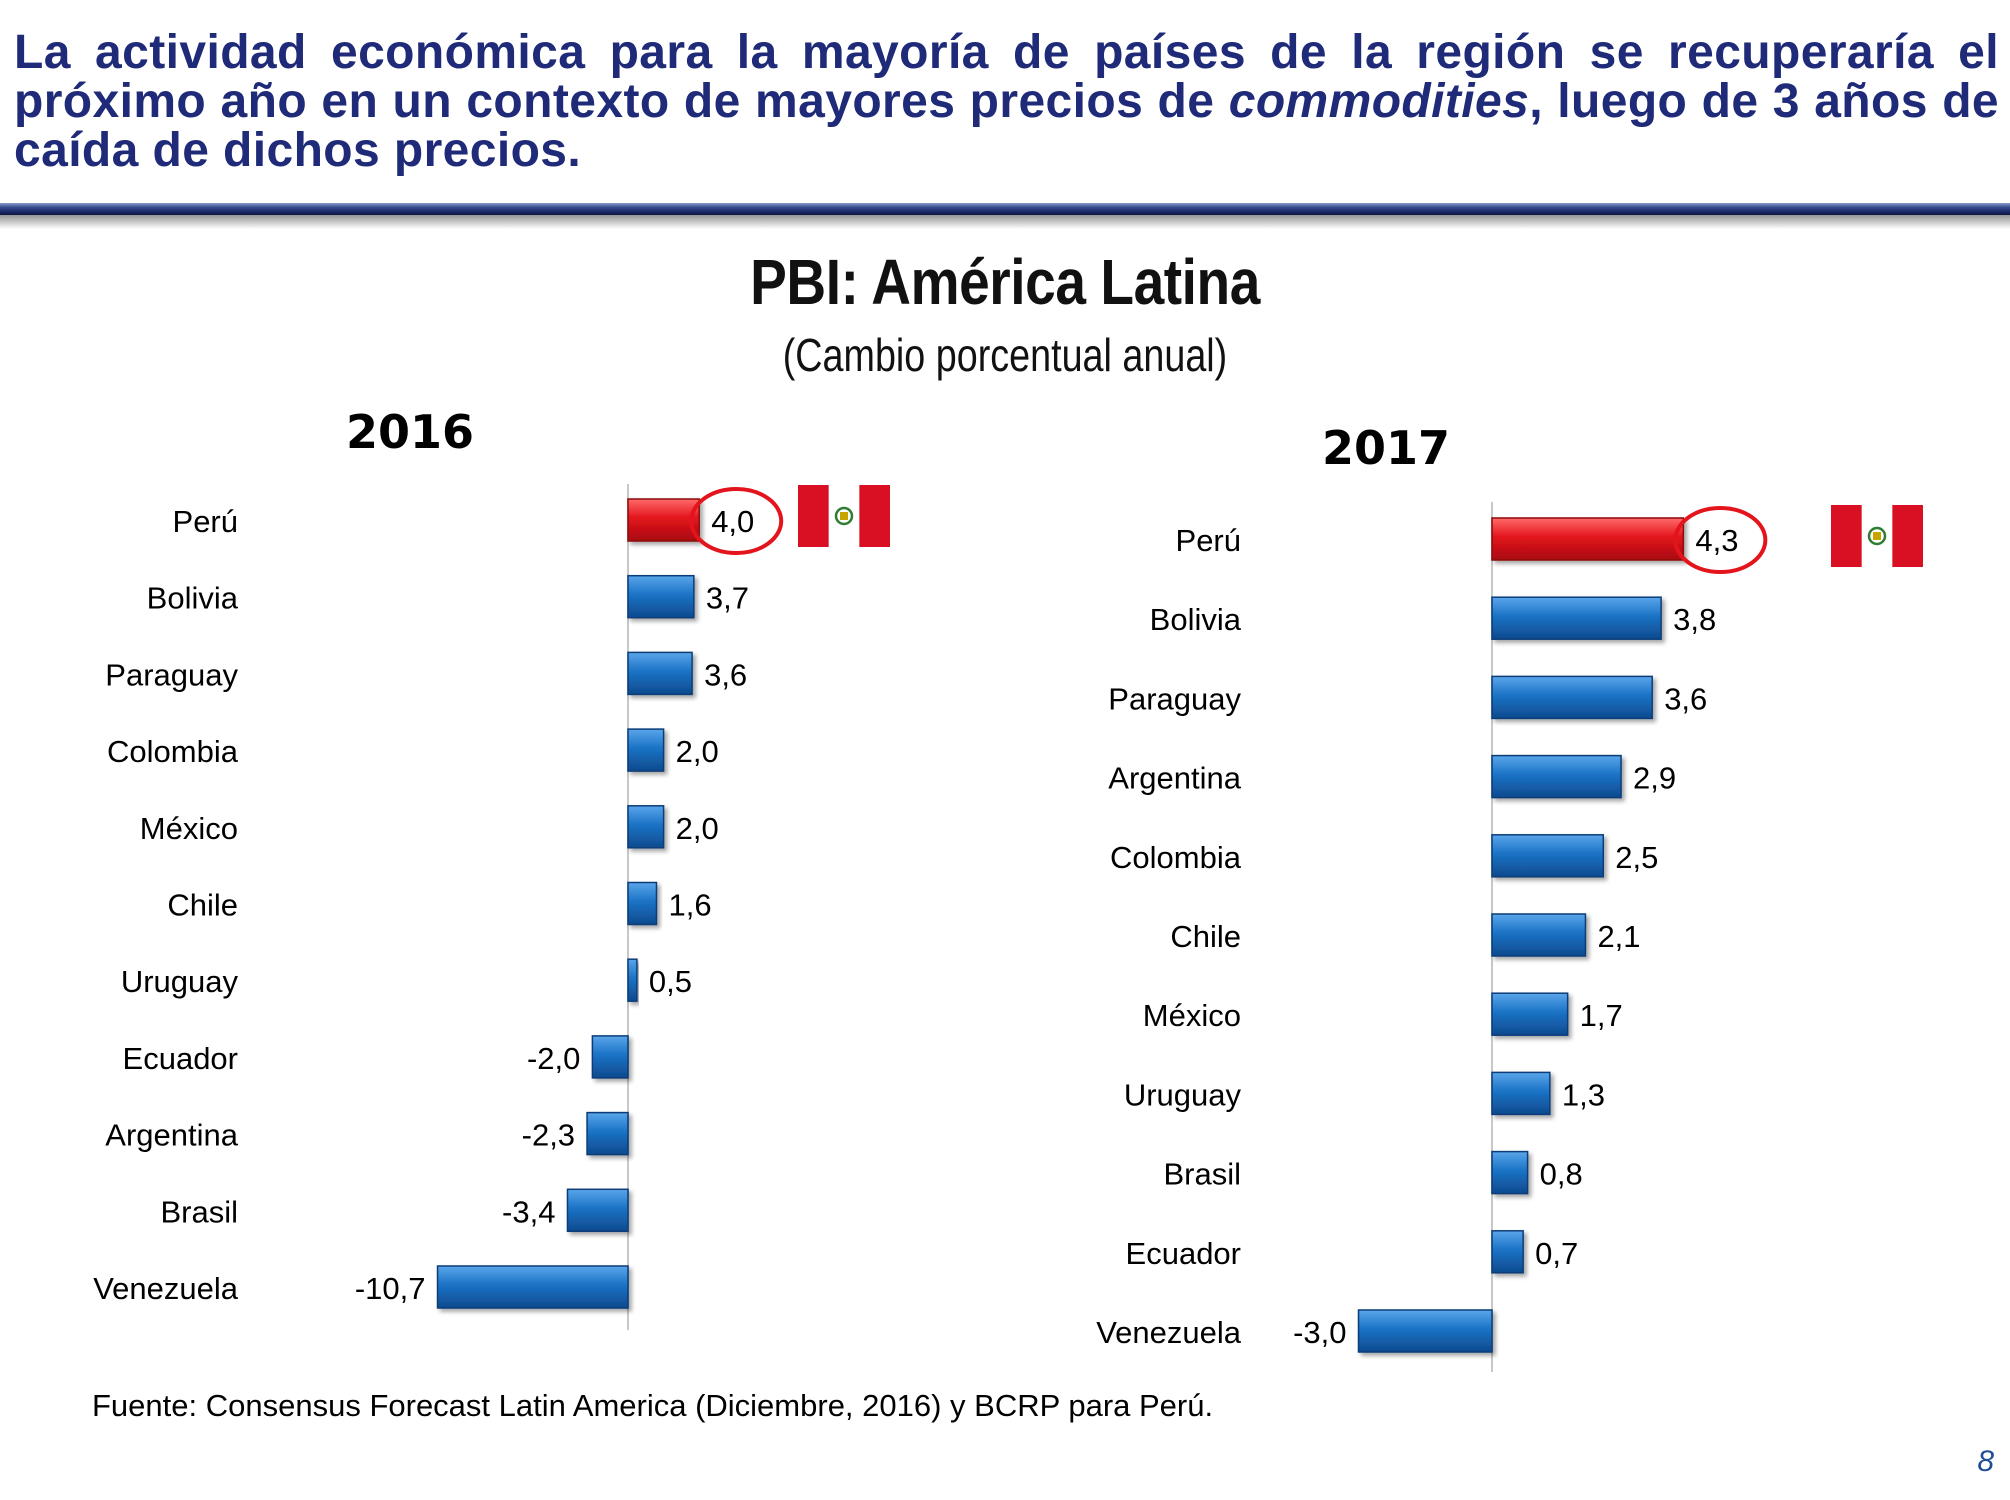 This screenshot has height=1500, width=2010. Describe the element at coordinates (1379, 101) in the screenshot. I see `header-text-italic: commodities` at that location.